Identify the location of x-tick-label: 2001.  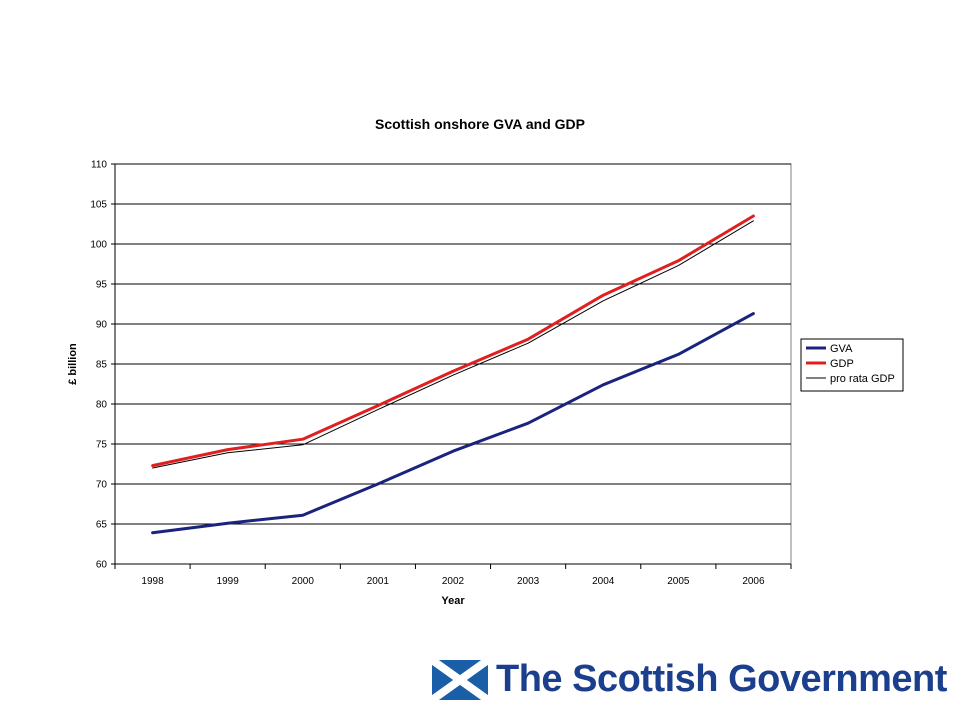
(378, 581).